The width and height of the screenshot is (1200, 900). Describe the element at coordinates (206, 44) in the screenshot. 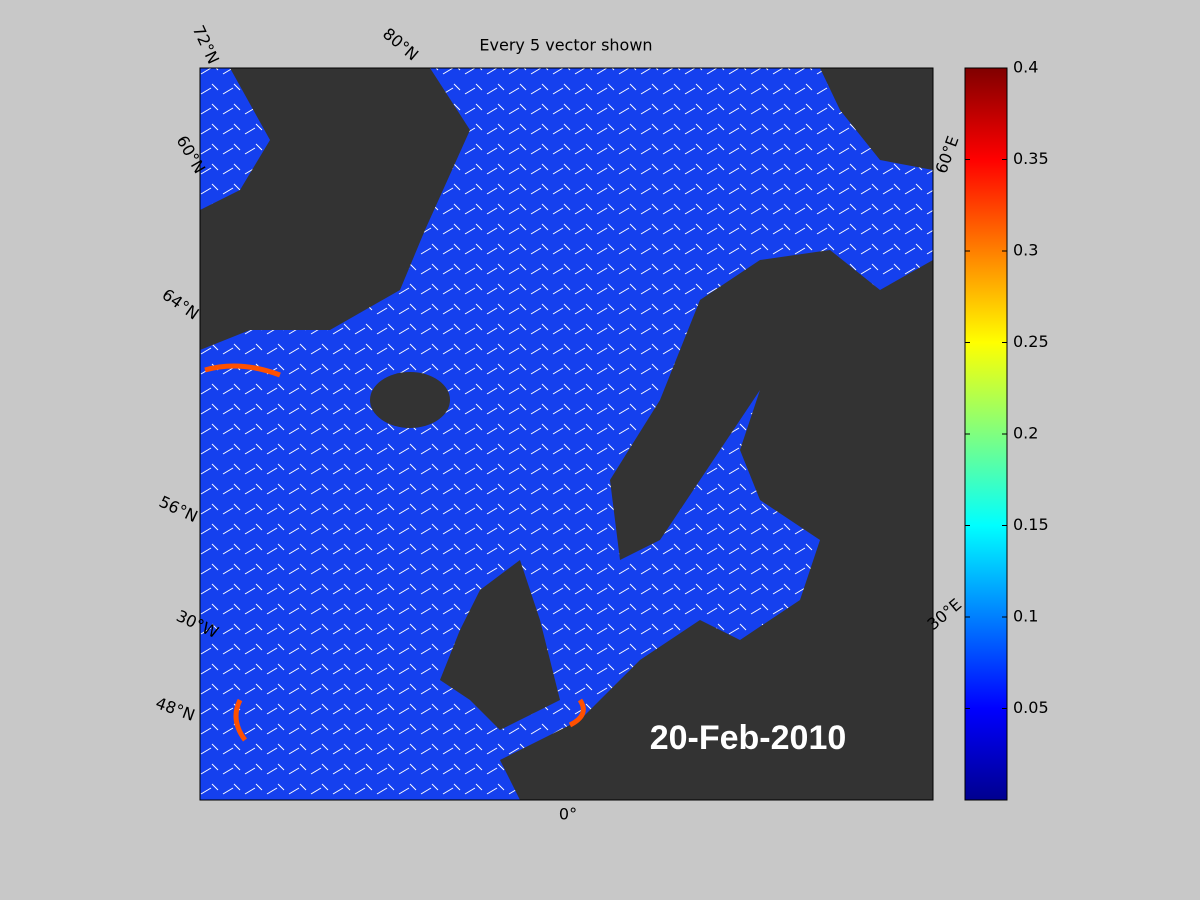

I see `graticule-label: 72°N` at that location.